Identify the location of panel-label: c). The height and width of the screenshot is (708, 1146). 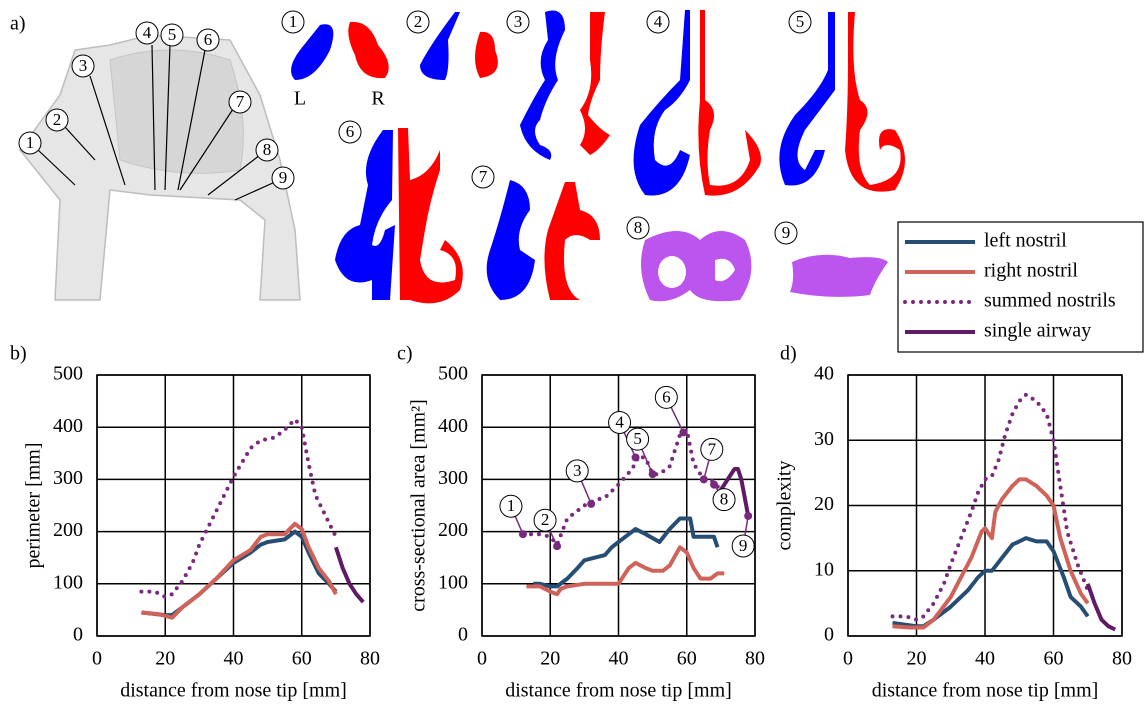
(405, 354).